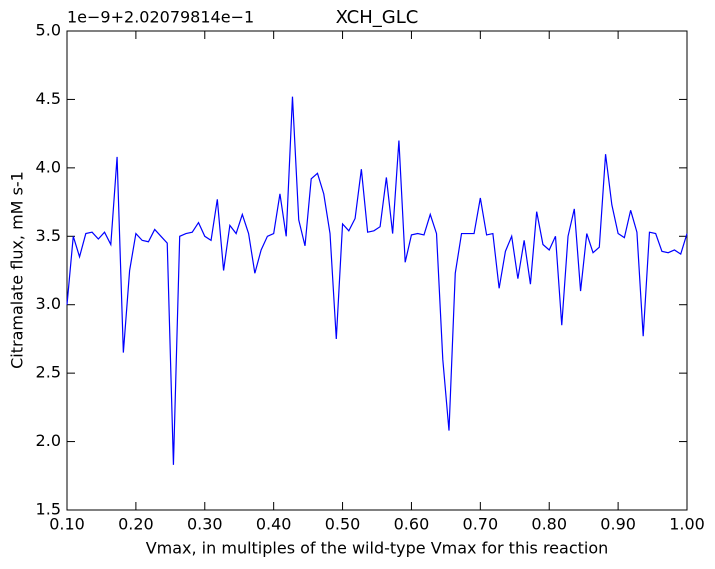  What do you see at coordinates (274, 524) in the screenshot?
I see `x-tick-label: 0.40` at bounding box center [274, 524].